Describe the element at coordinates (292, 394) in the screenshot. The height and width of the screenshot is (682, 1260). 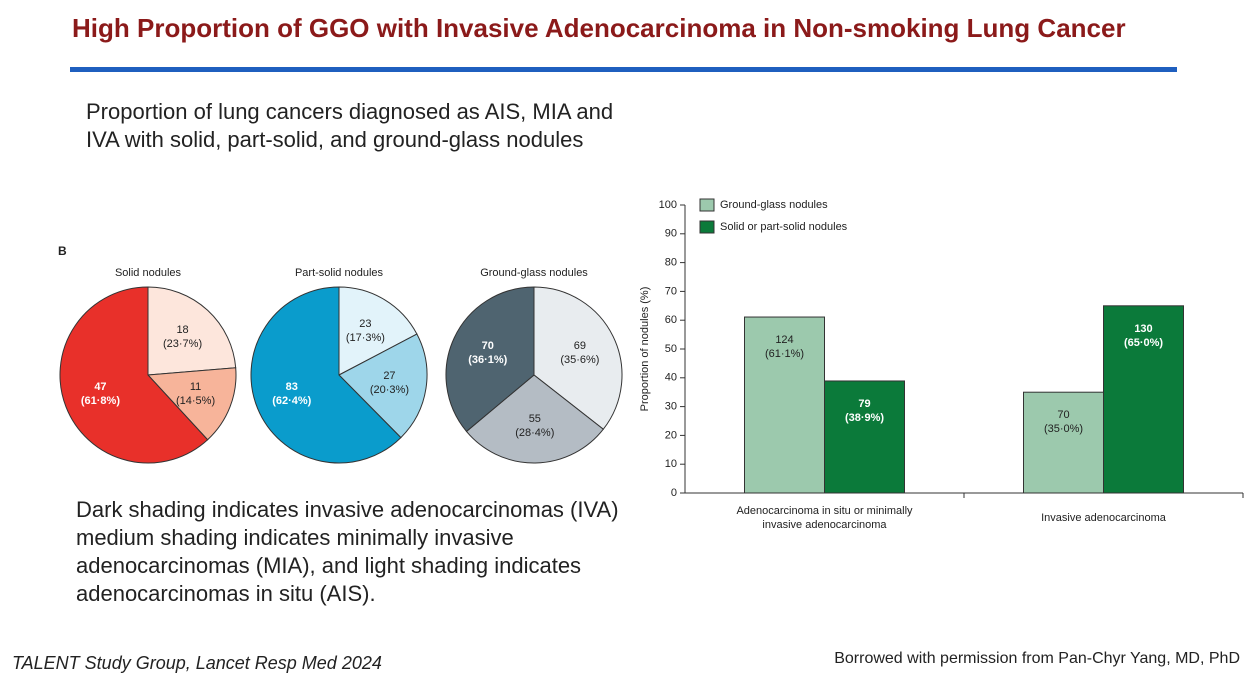
I see `slice-label: 83 (62·4%)` at that location.